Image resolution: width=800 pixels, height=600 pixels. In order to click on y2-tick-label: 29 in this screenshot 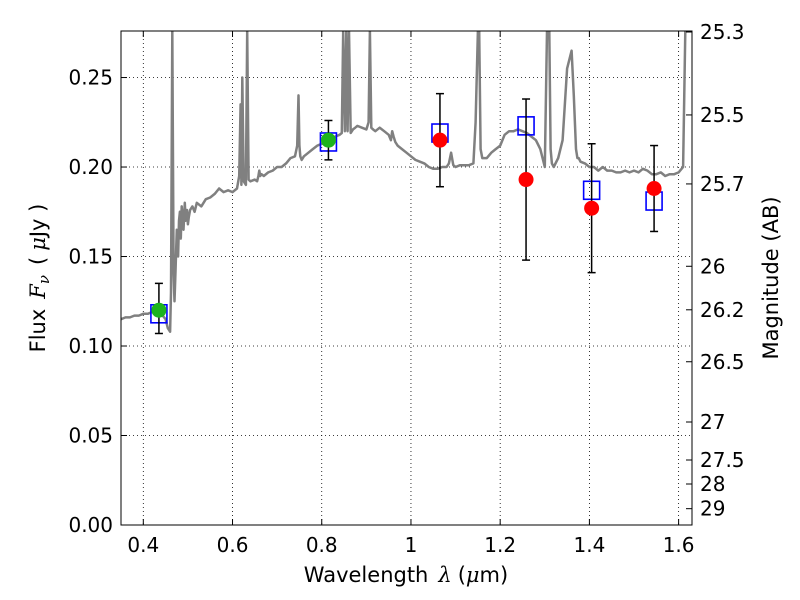, I will do `click(712, 509)`.